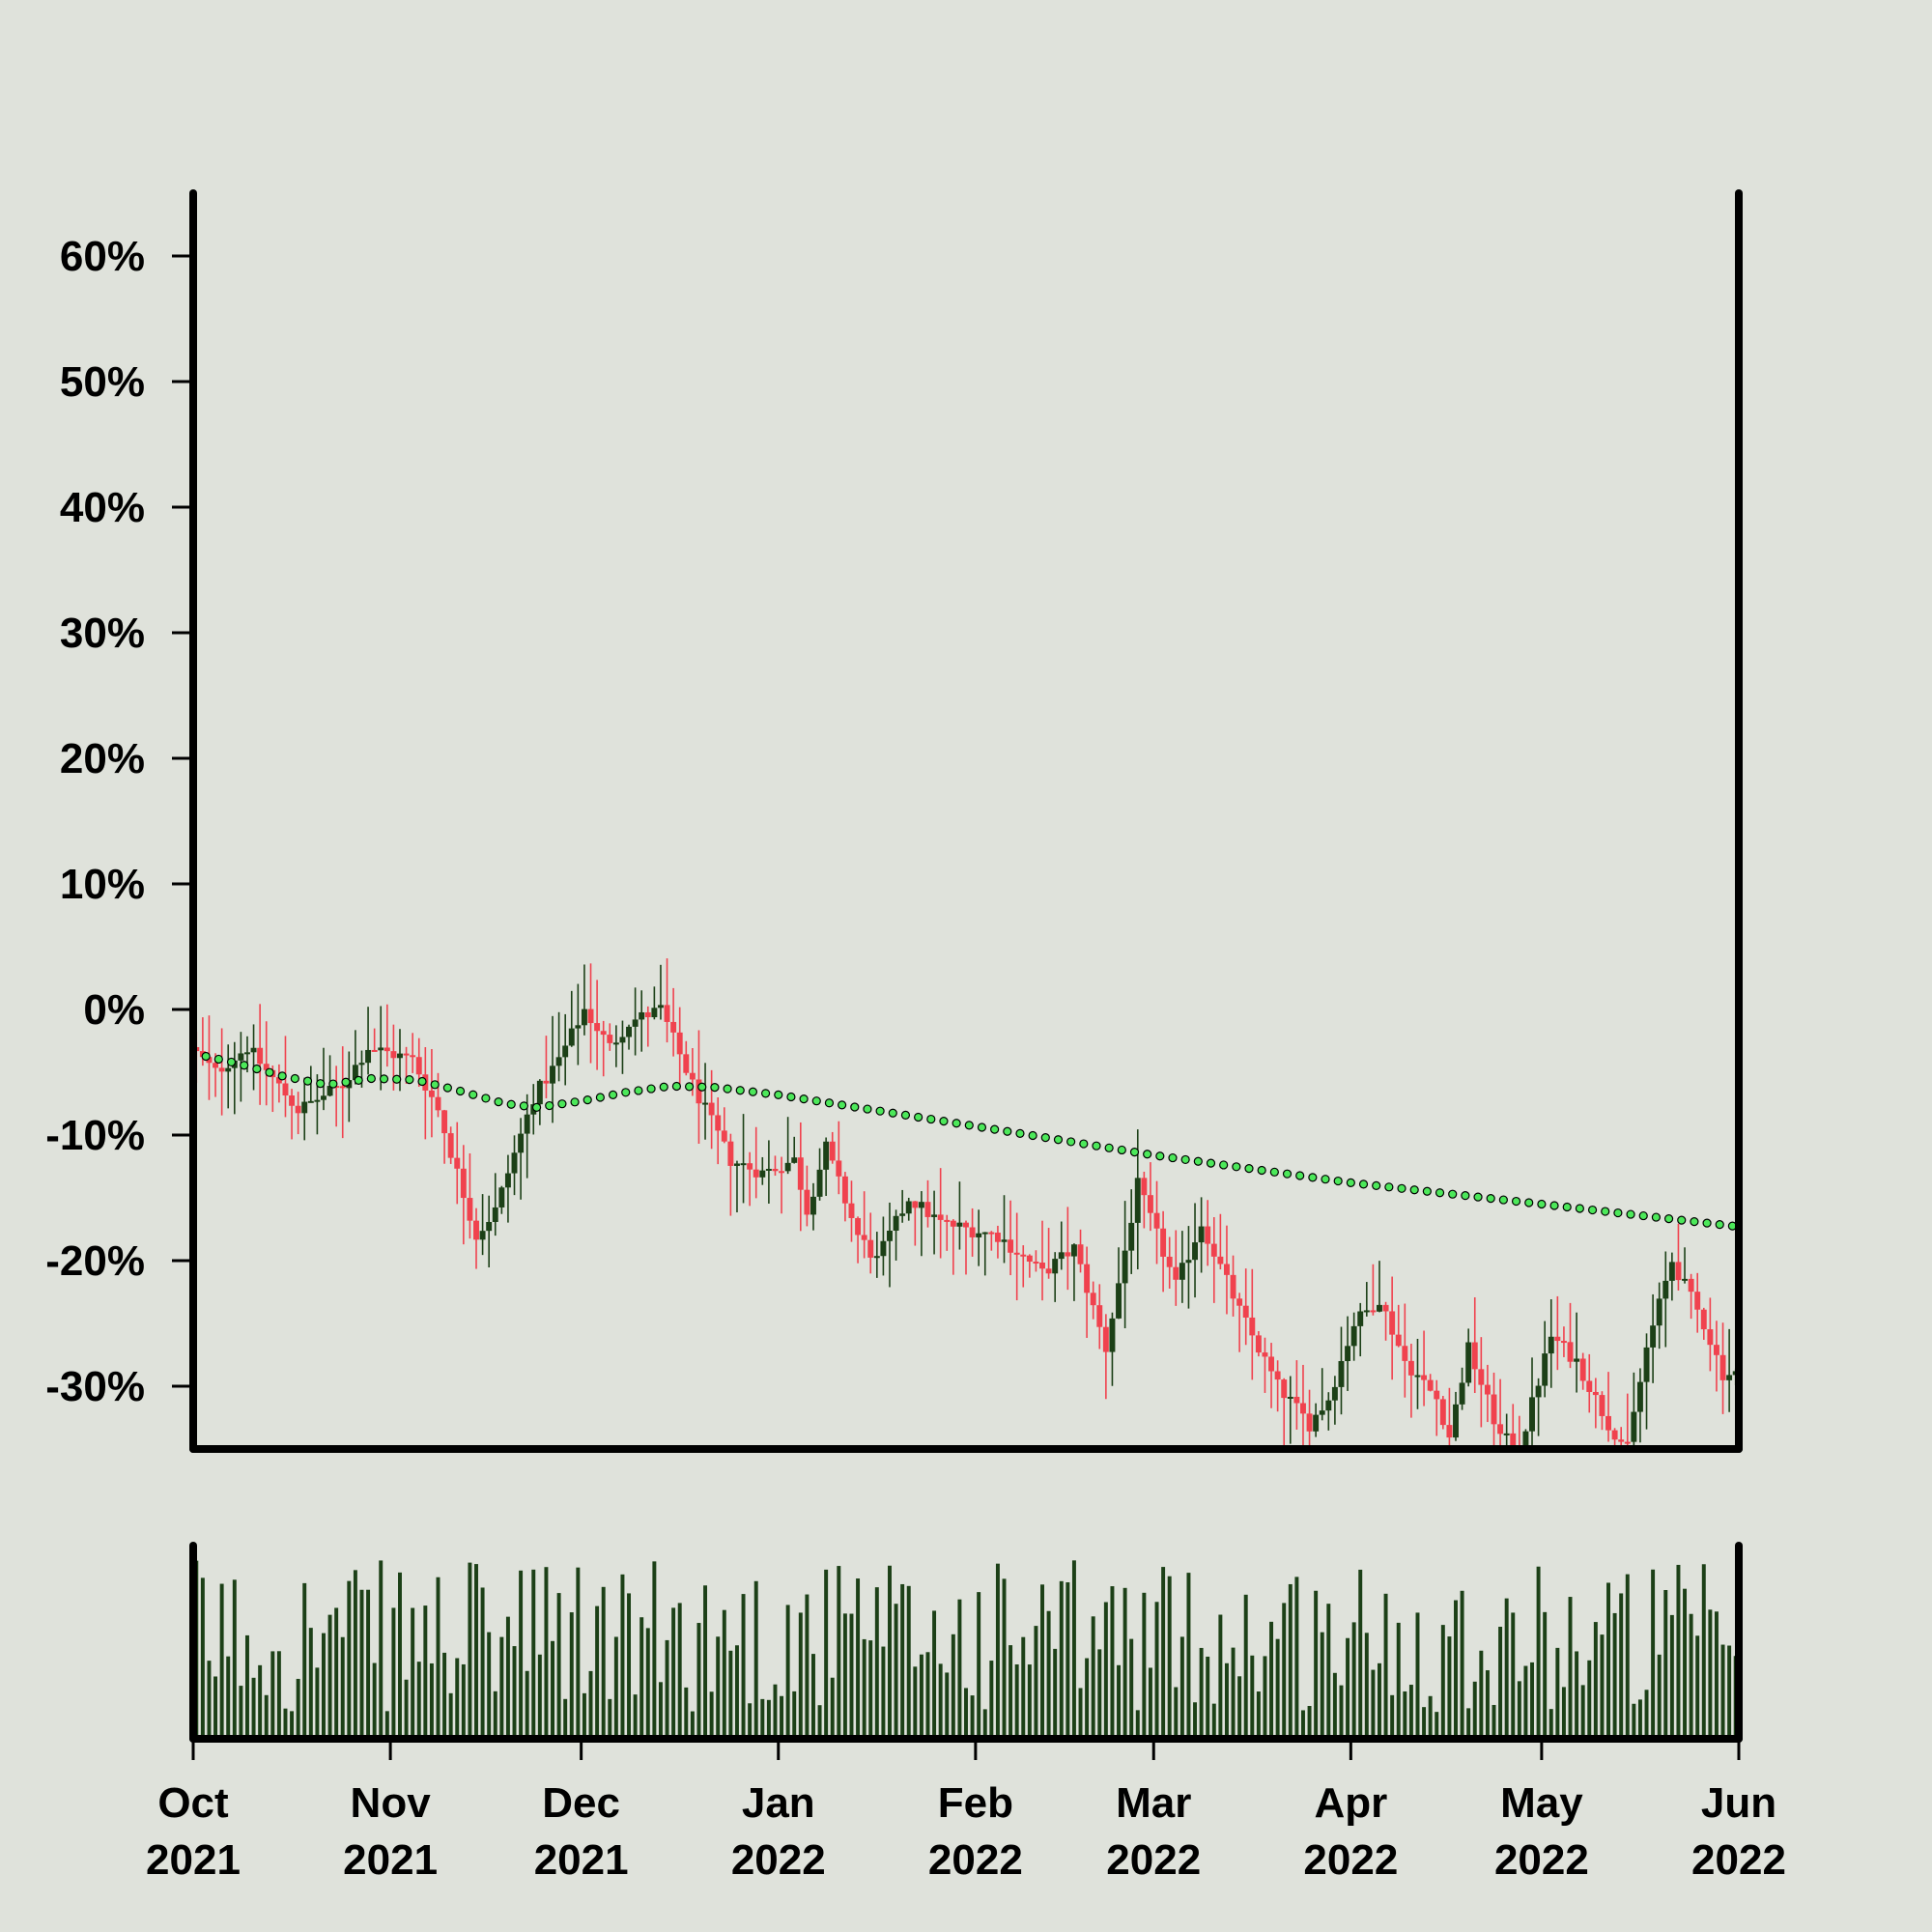 This screenshot has height=1932, width=1932. I want to click on y-tick-label: 30%, so click(102, 633).